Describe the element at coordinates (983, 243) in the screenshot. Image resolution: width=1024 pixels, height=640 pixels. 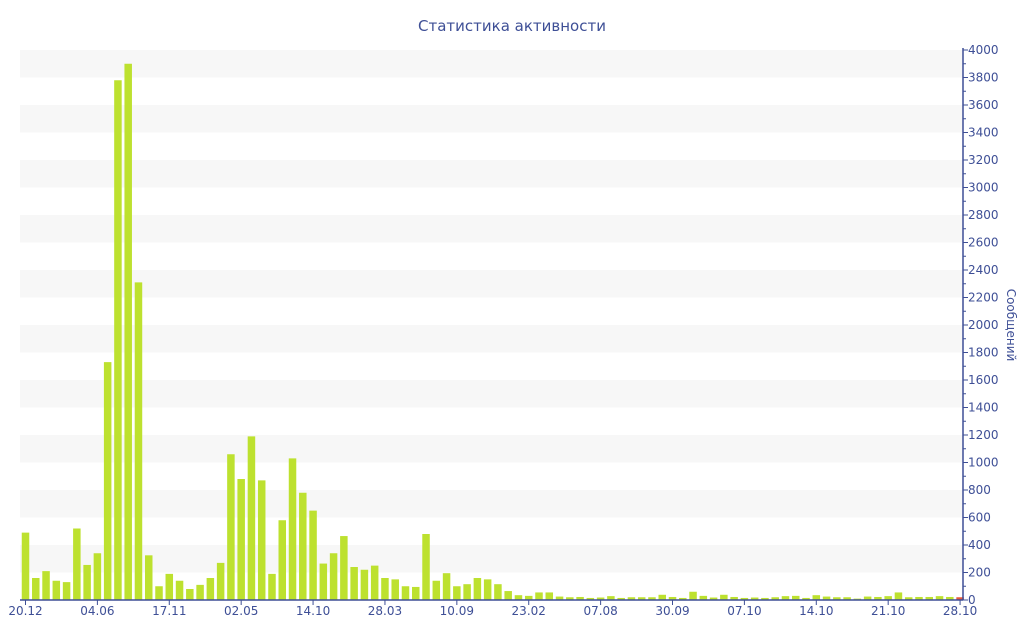
I see `y-tick-label: 2600` at that location.